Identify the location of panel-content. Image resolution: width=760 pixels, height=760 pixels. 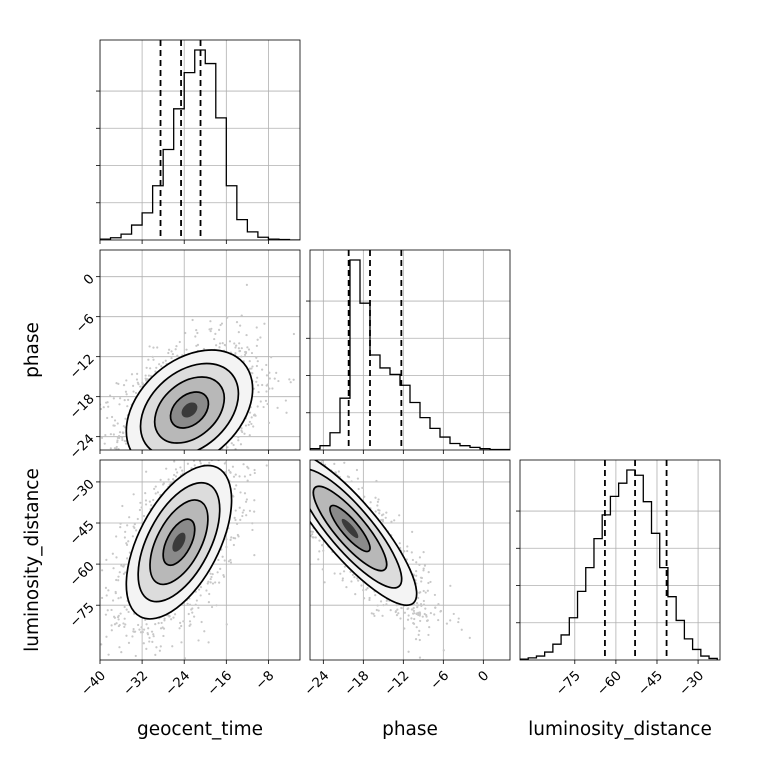
(200, 555).